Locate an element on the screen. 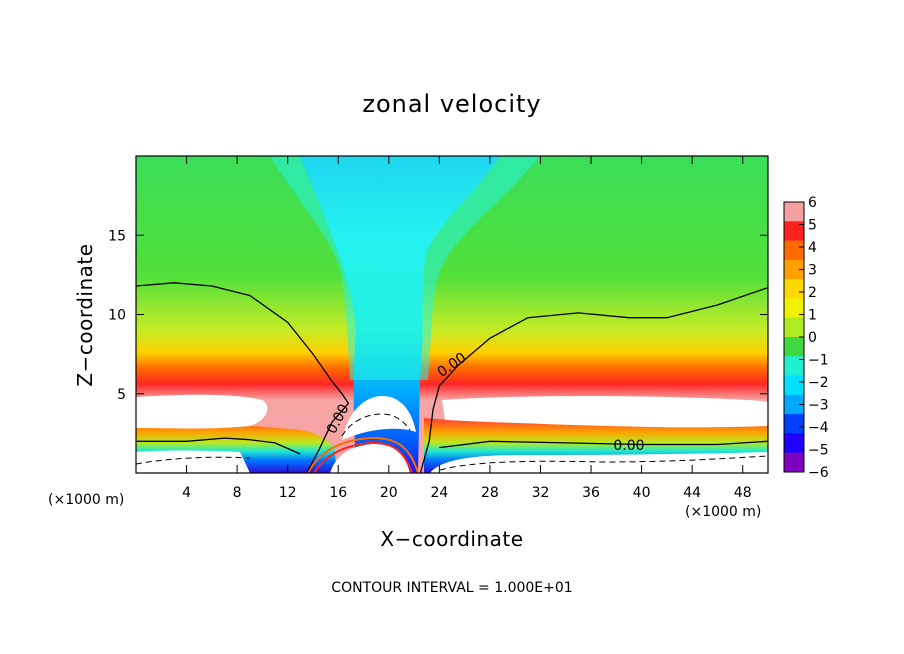 This screenshot has width=904, height=654. colorbar-label: −3 is located at coordinates (818, 406).